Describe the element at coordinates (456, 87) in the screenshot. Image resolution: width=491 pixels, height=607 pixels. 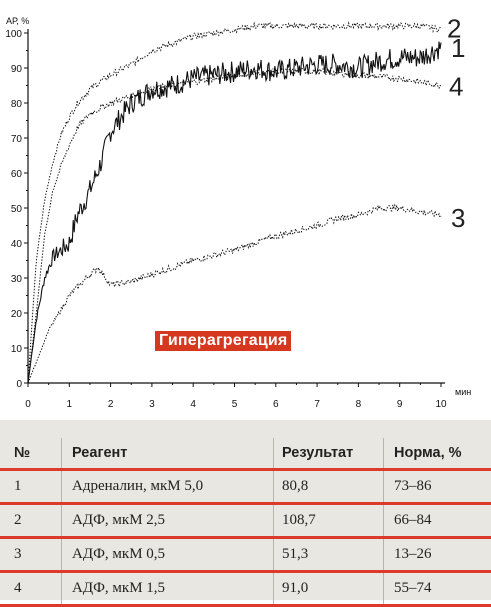
I see `series-label-4: 4` at that location.